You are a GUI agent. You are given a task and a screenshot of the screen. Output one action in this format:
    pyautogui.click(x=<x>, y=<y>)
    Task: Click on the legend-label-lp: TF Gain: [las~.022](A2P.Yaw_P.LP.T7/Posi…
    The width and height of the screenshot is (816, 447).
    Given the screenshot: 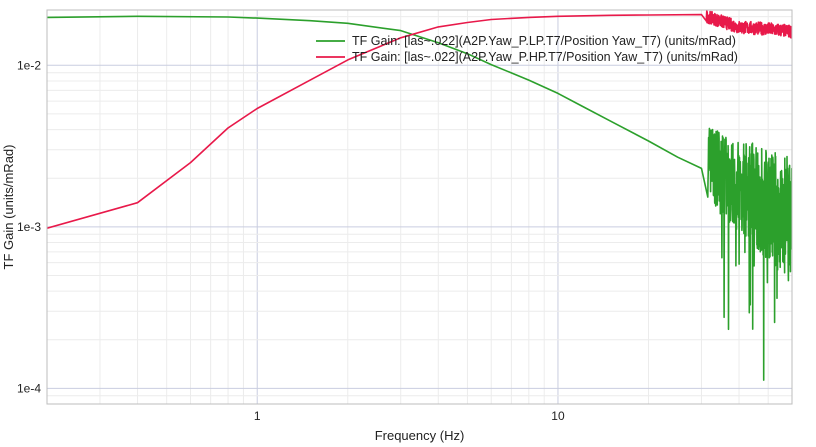 What is the action you would take?
    pyautogui.click(x=544, y=41)
    